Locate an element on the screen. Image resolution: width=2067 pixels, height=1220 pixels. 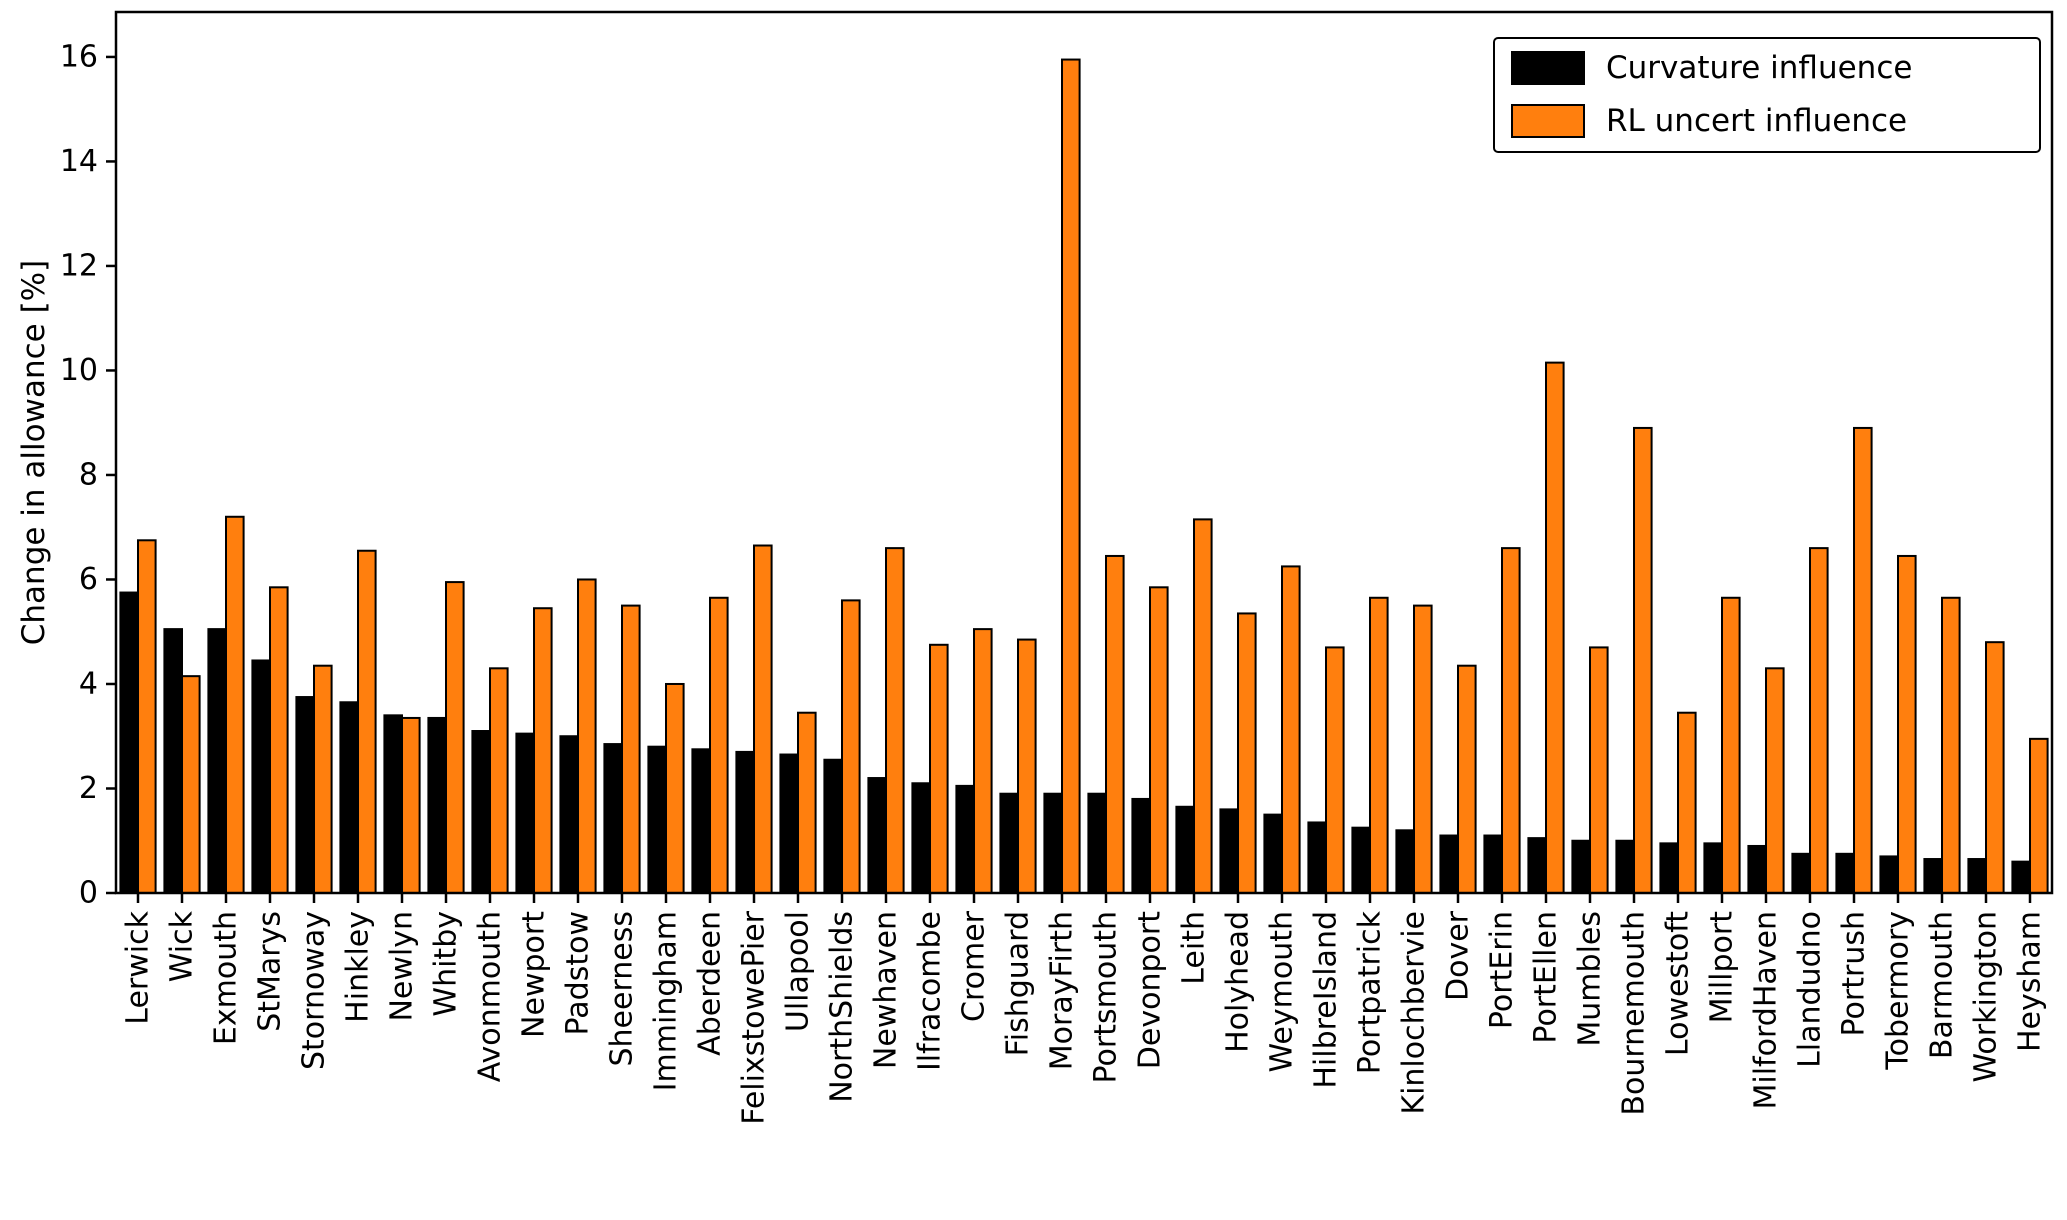
x-tick-label: Portrush is located at coordinates (1854, 973).